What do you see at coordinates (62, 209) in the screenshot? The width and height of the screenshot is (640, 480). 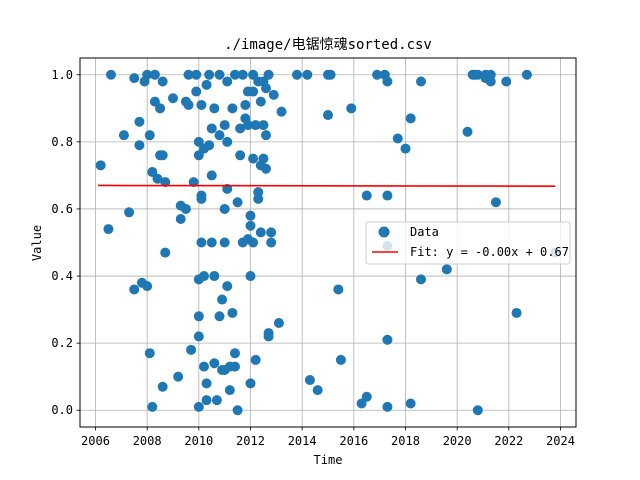 I see `y-tick-label: 0.6` at bounding box center [62, 209].